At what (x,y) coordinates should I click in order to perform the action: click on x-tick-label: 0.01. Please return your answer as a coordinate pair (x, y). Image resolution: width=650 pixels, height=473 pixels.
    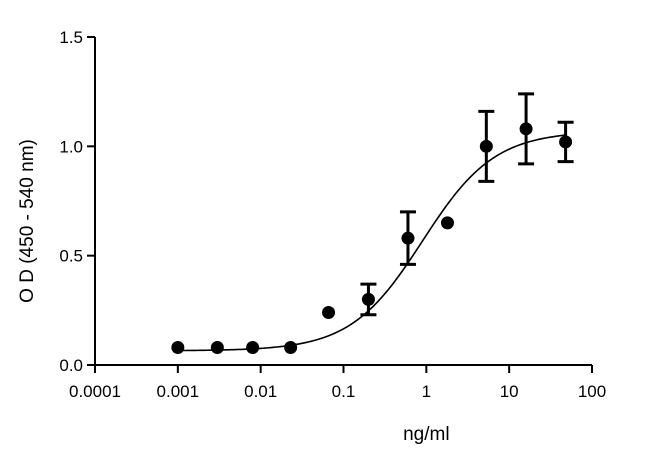
    Looking at the image, I should click on (260, 391).